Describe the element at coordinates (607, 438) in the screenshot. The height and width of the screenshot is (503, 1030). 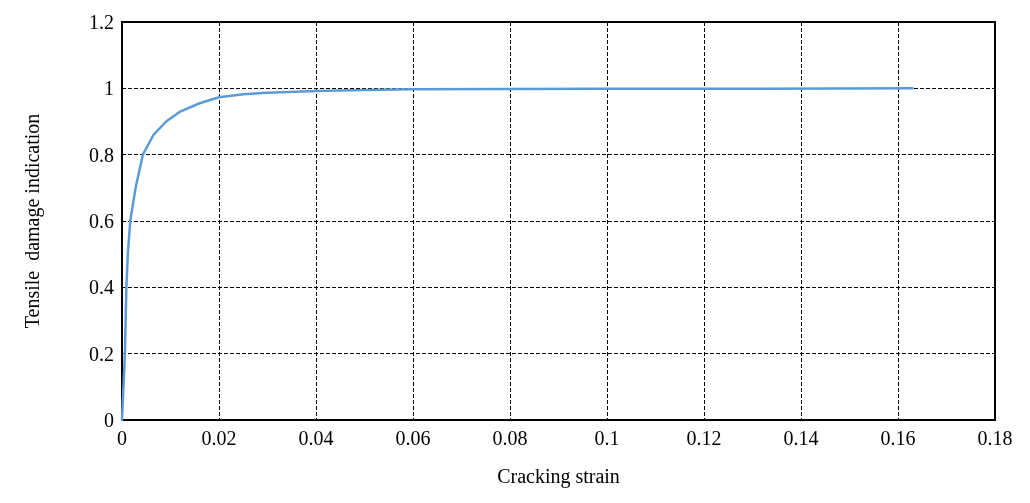
I see `x-tick-label: 0.1` at that location.